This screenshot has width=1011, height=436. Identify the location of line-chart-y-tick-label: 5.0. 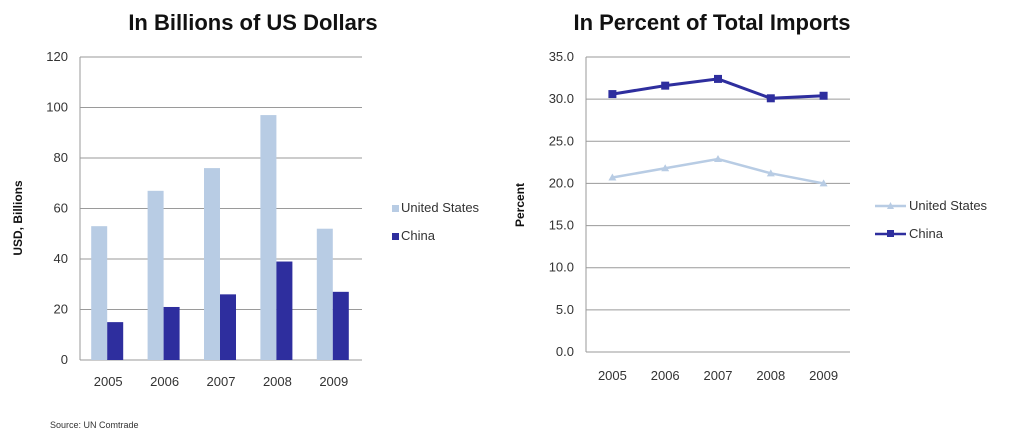
(565, 309).